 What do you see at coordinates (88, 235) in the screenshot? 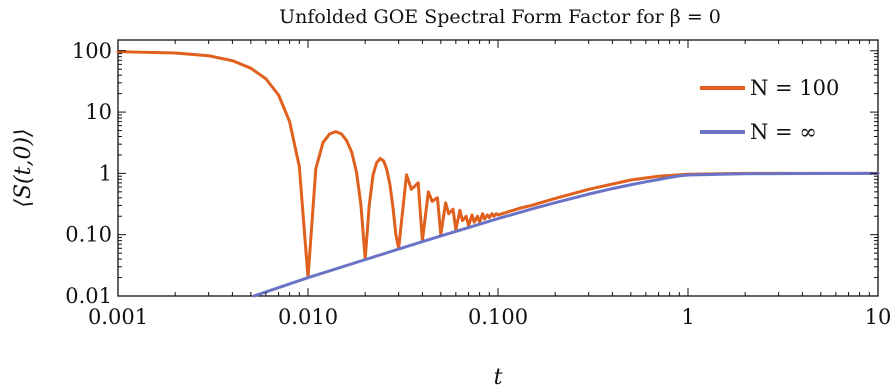
I see `y-tick-label: 0.10` at bounding box center [88, 235].